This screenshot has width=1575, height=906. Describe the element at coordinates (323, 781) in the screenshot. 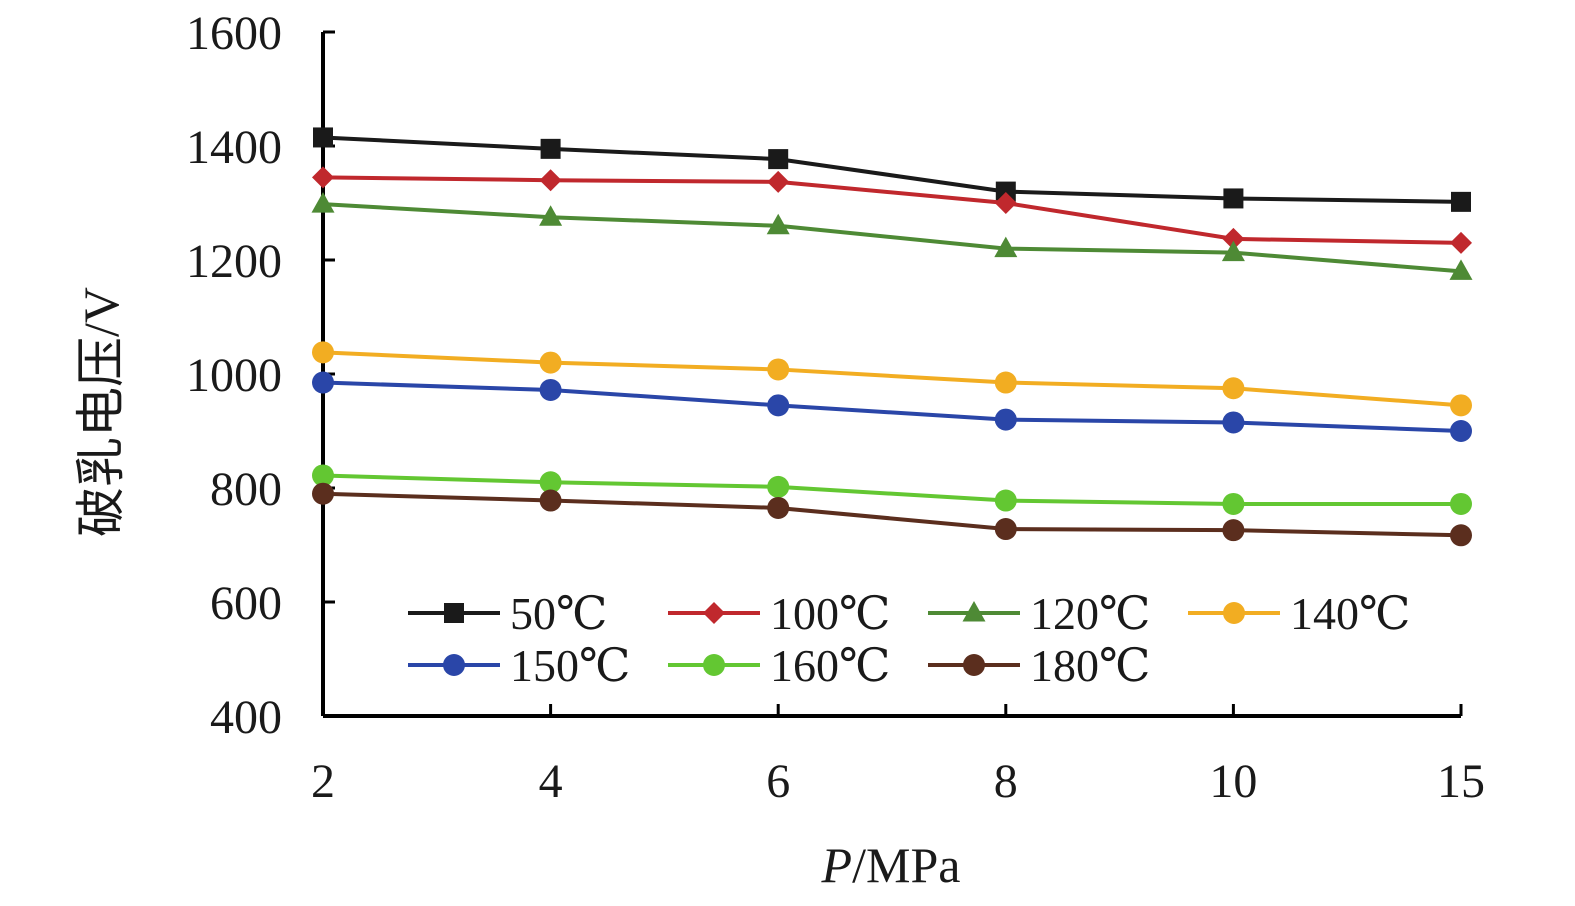

I see `x-tick-label: 2` at that location.